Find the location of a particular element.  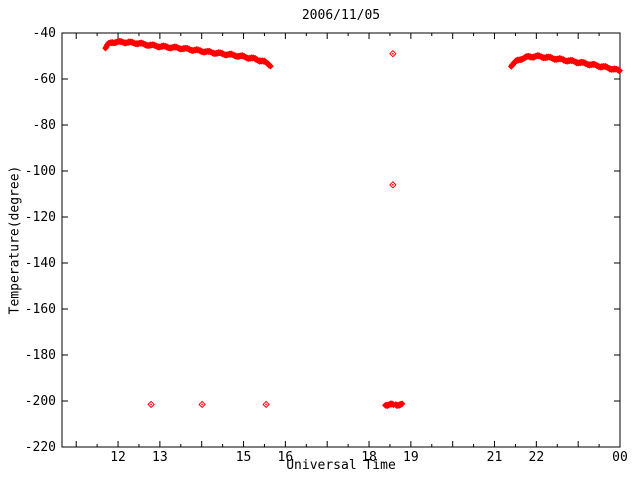

x-tick-label: 13 is located at coordinates (160, 457).